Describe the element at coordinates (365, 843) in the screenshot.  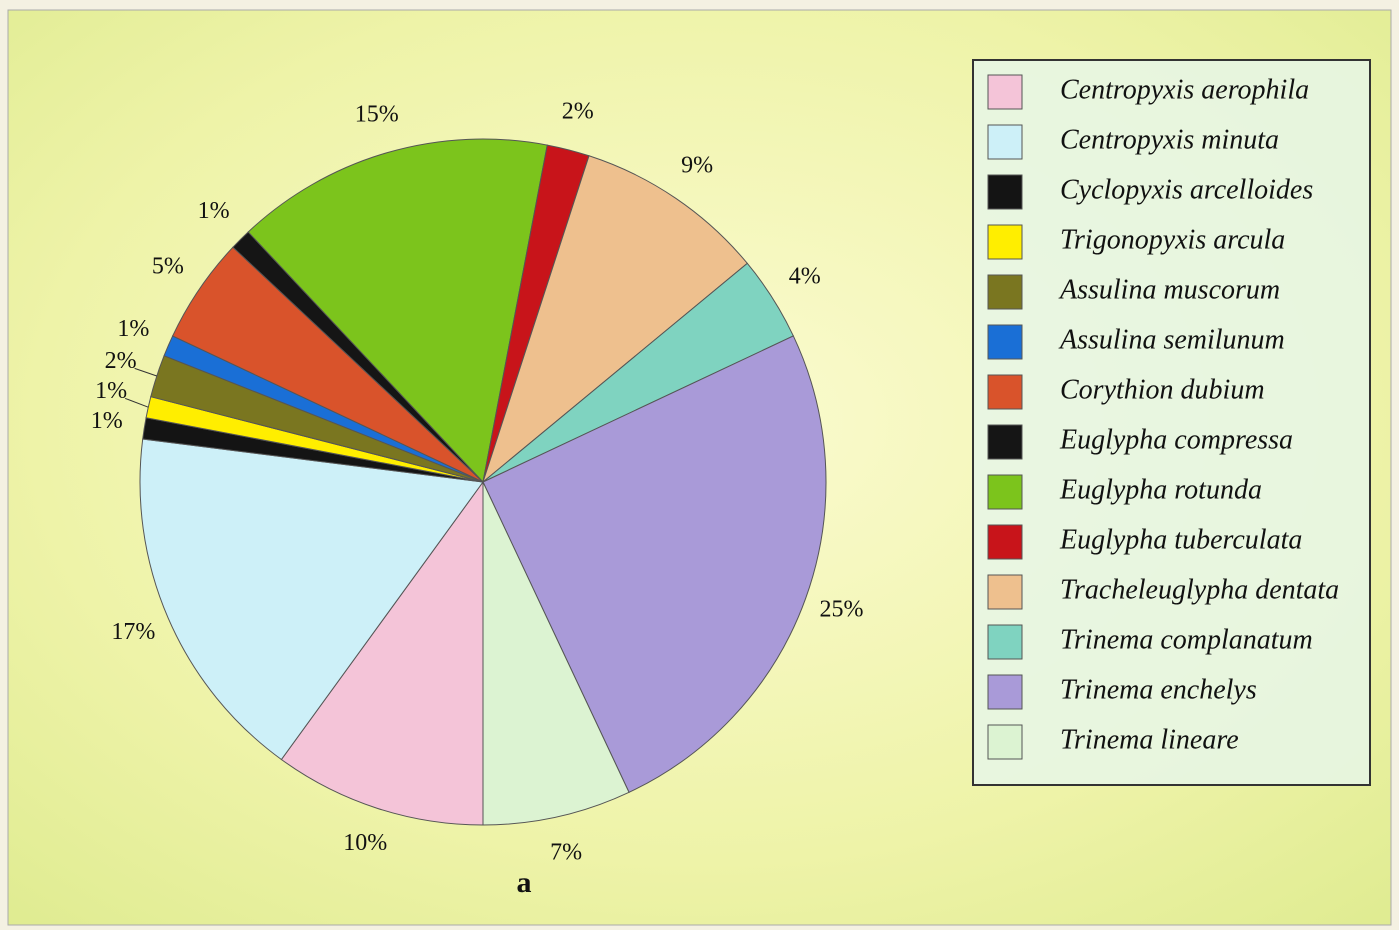
I see `slice-label: 10%` at that location.